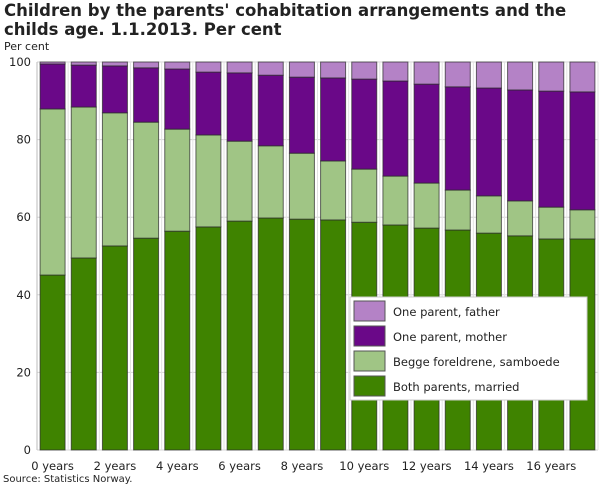  What do you see at coordinates (20, 62) in the screenshot?
I see `y-tick-label: 100` at bounding box center [20, 62].